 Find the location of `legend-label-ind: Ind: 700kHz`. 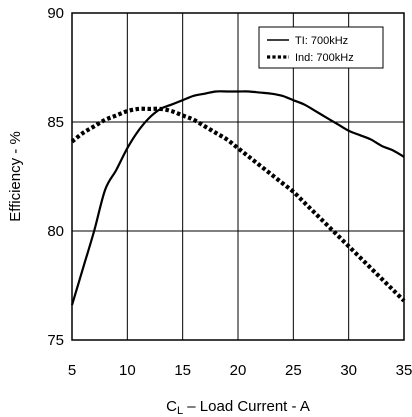

legend-label-ind: Ind: 700kHz is located at coordinates (324, 58).